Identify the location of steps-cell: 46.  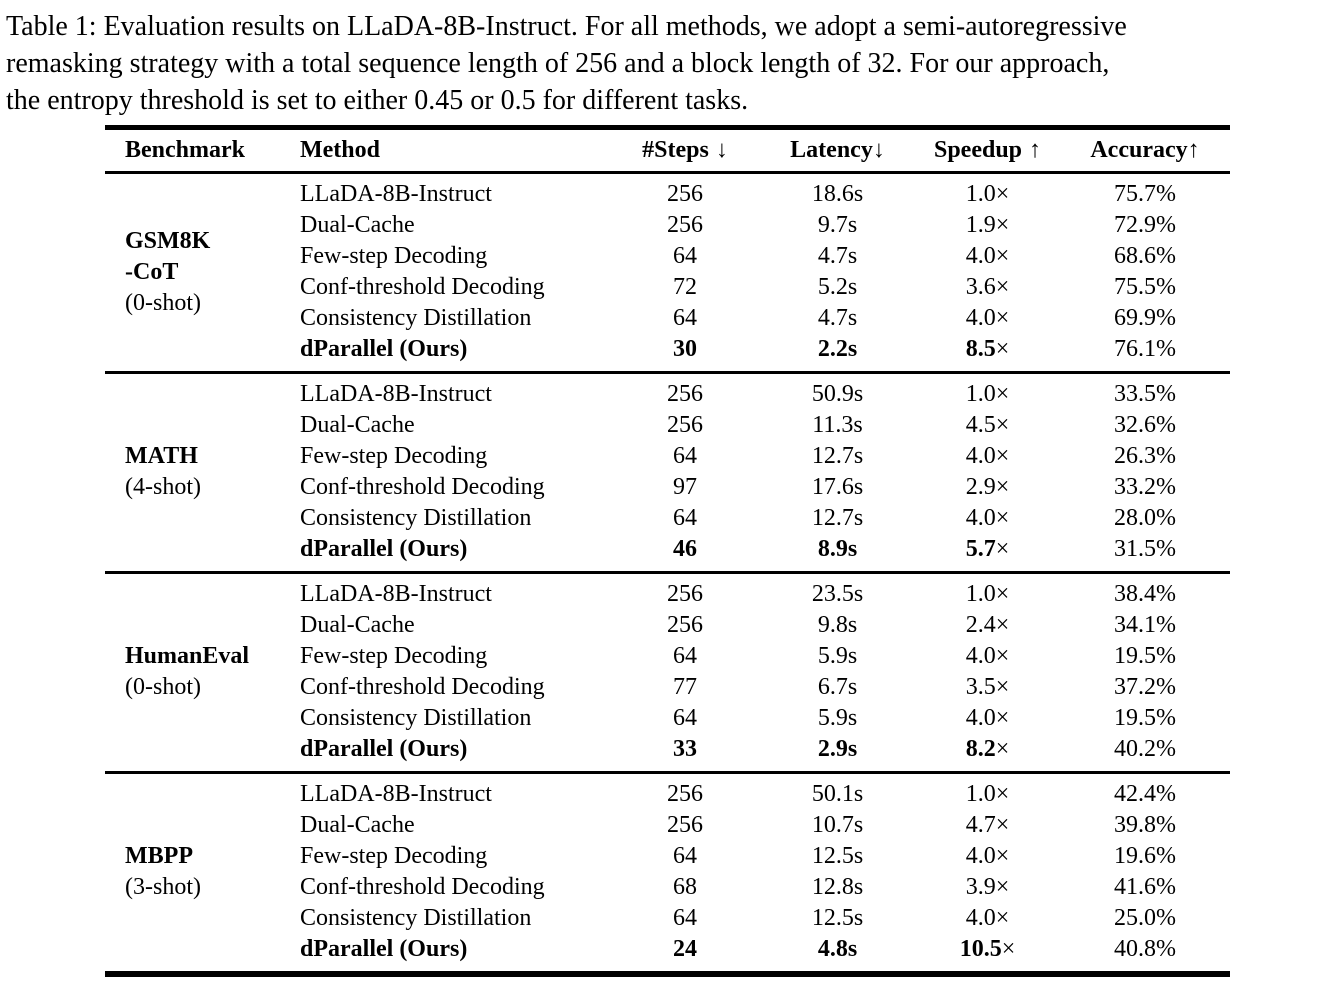
(685, 549).